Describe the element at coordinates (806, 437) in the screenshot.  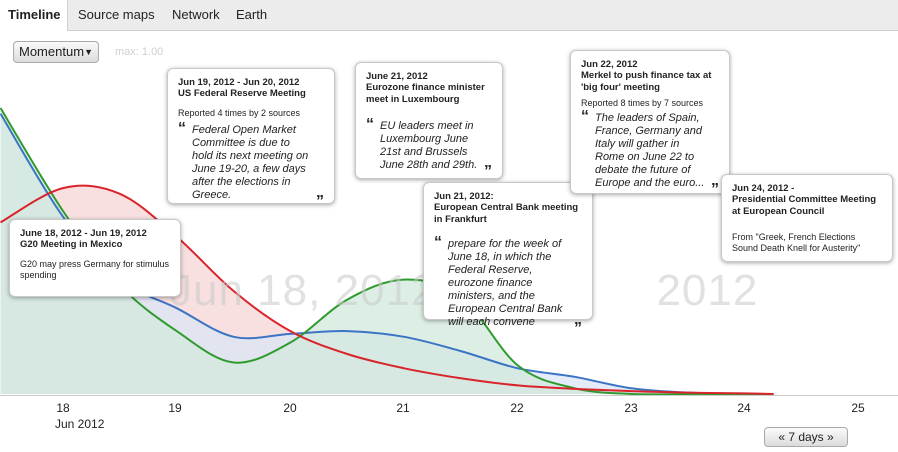
I see `days-pager: « 7 days »` at that location.